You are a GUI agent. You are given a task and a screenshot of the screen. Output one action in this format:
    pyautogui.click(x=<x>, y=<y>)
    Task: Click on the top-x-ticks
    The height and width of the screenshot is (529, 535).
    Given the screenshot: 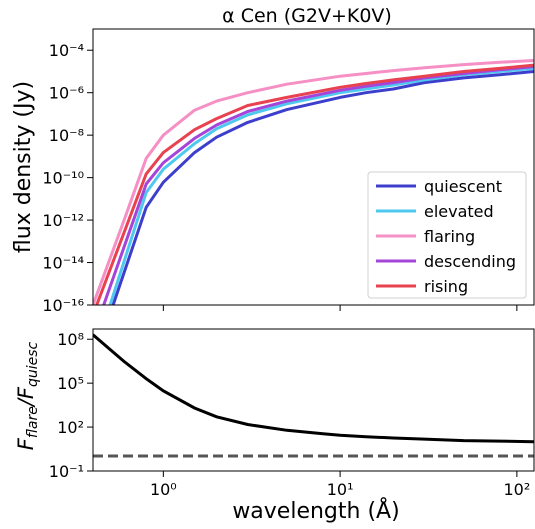 What is the action you would take?
    pyautogui.click(x=340, y=308)
    